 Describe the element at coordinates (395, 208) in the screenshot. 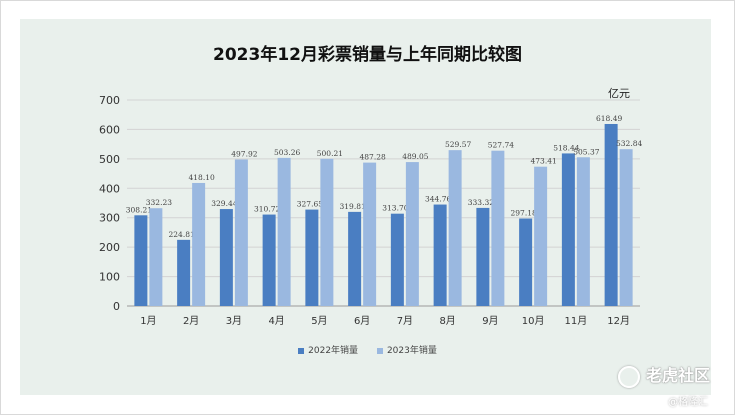

I see `data-label: 313.70` at that location.